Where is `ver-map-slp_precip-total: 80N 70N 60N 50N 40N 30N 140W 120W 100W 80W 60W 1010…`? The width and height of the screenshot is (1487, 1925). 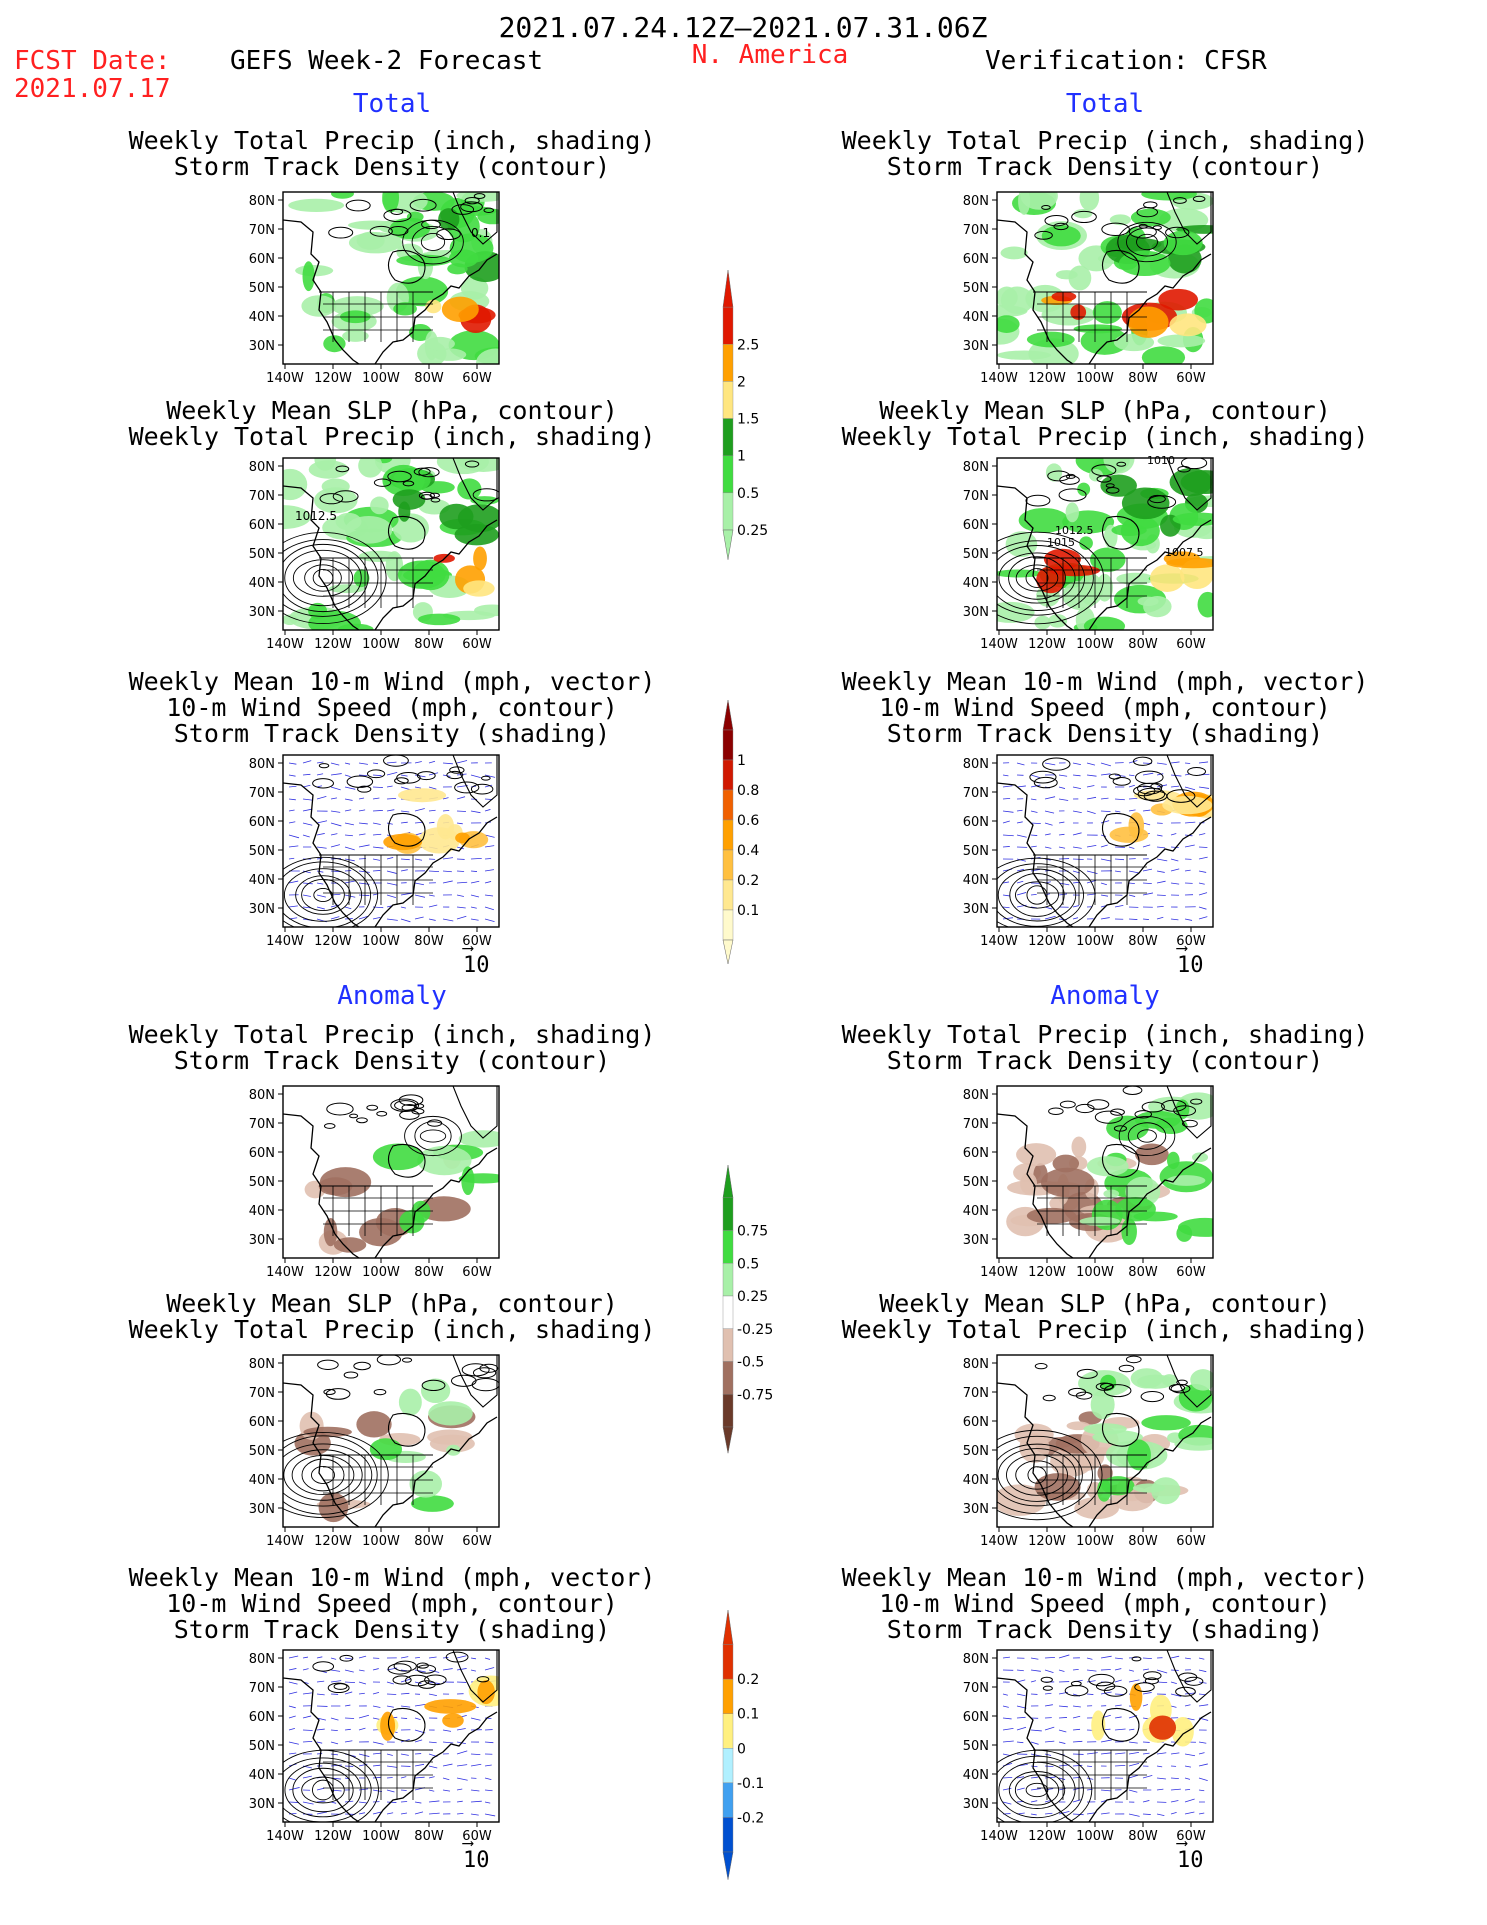 ver-map-slp_precip-total: 80N 70N 60N 50N 40N 30N 140W 120W 100W 80W 60W 1010… is located at coordinates (1088, 553).